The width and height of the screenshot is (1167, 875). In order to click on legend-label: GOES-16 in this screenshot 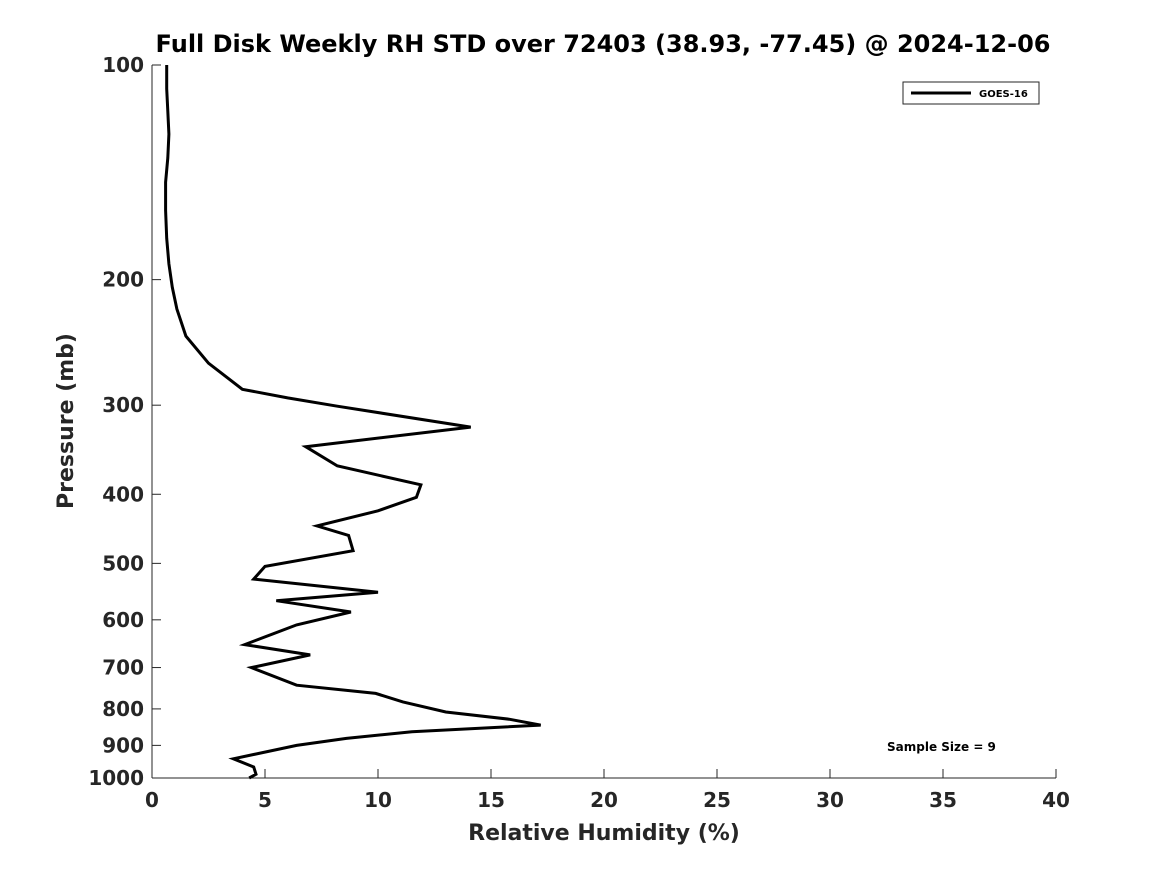, I will do `click(1003, 94)`.